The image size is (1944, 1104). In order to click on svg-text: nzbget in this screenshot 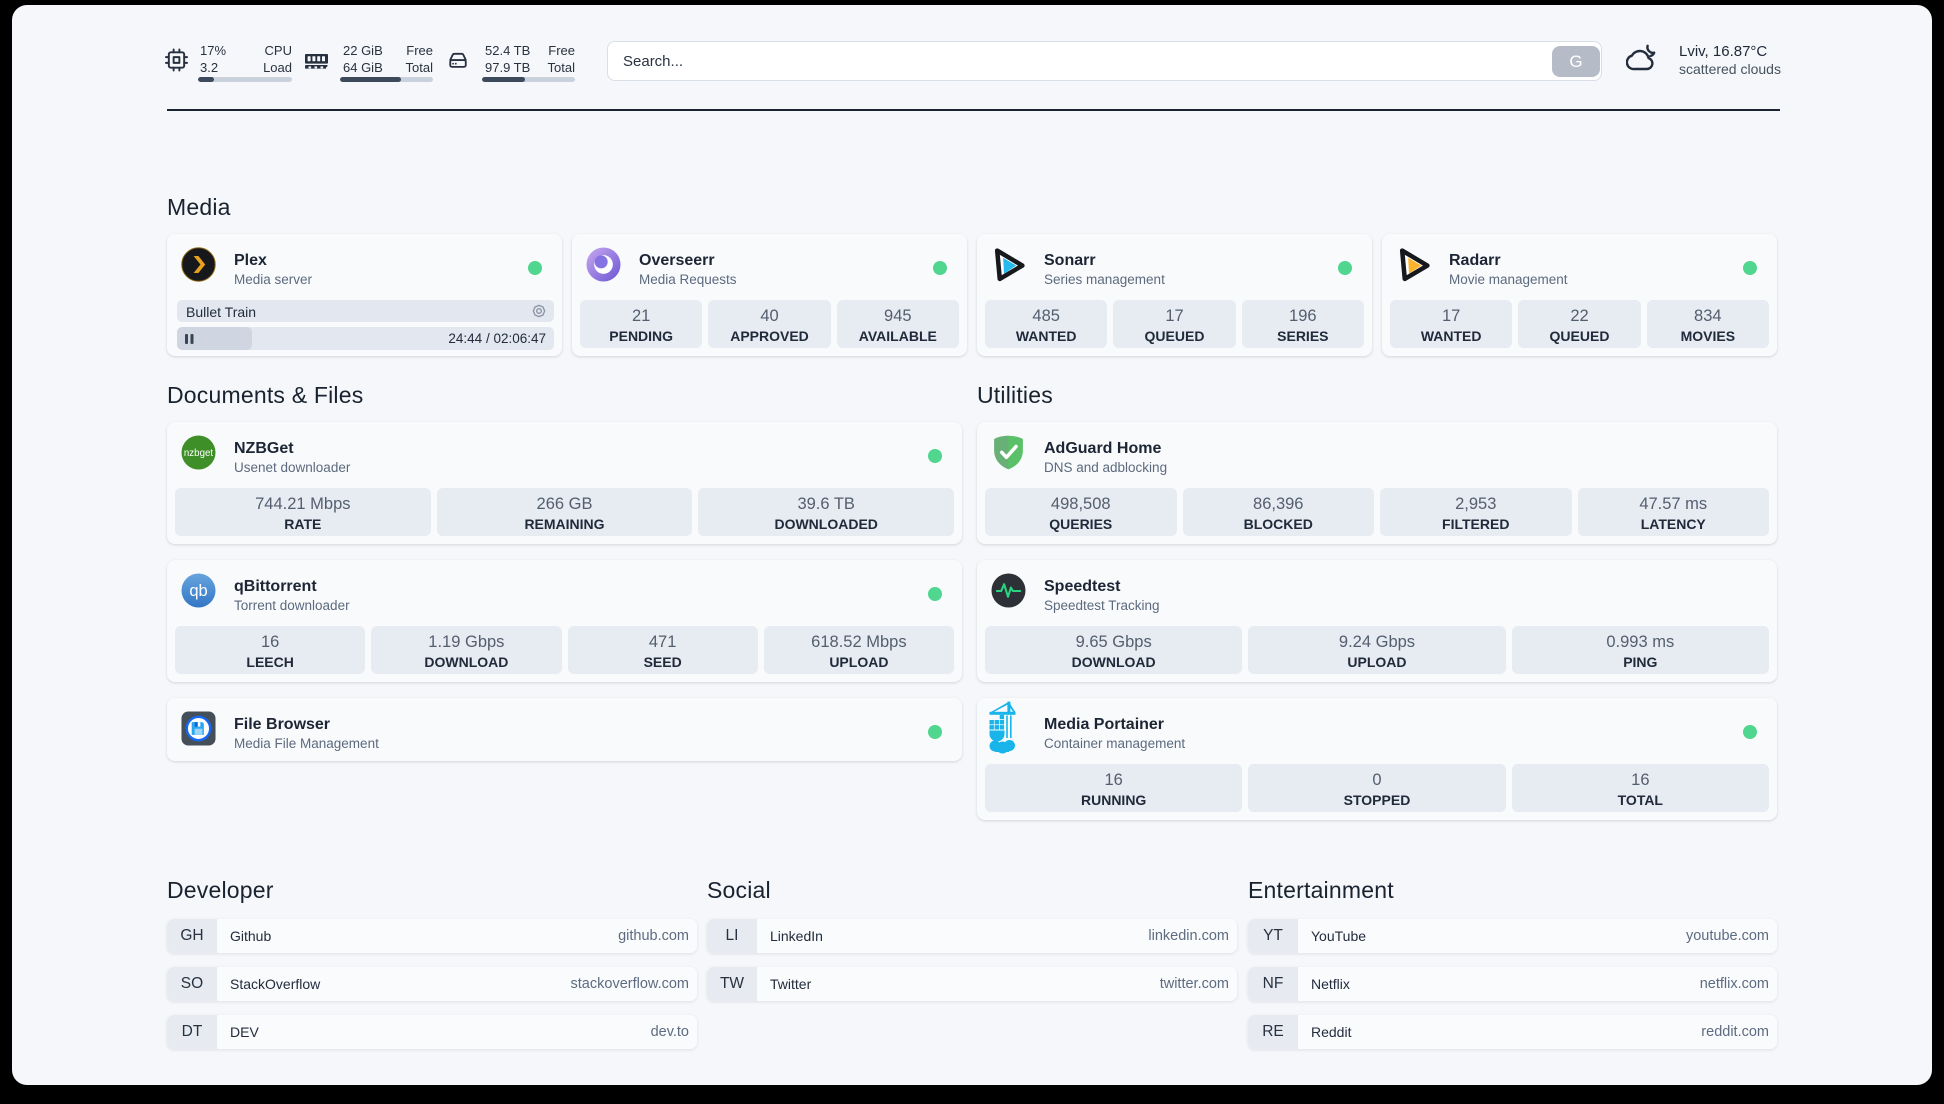, I will do `click(198, 453)`.